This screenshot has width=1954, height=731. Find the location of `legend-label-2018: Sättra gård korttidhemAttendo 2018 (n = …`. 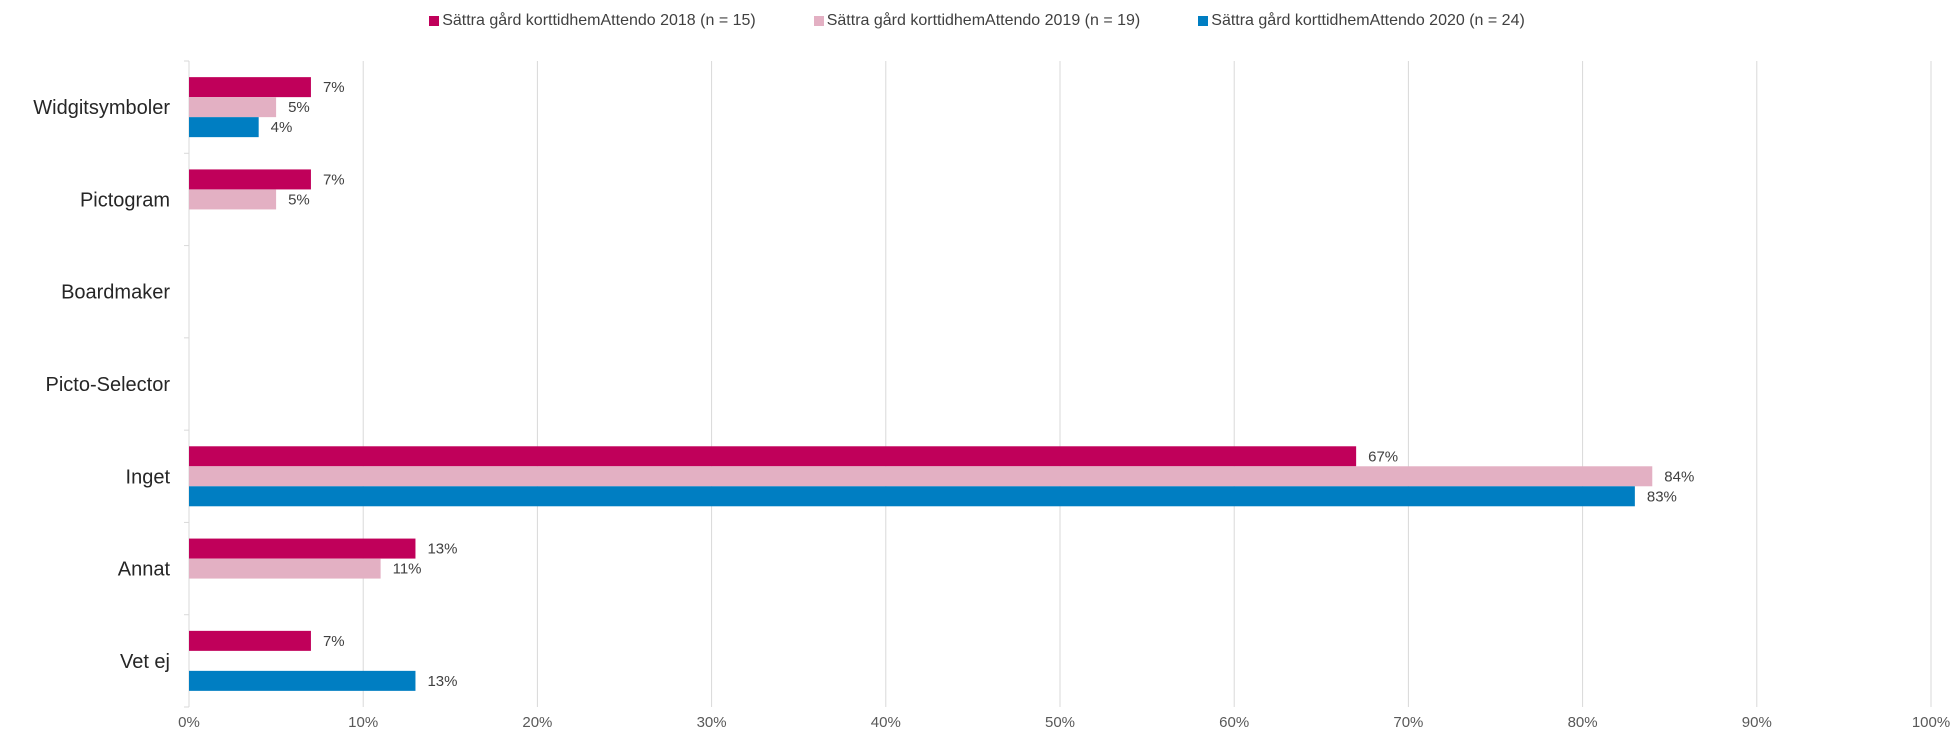

legend-label-2018: Sättra gård korttidhemAttendo 2018 (n = … is located at coordinates (599, 20).